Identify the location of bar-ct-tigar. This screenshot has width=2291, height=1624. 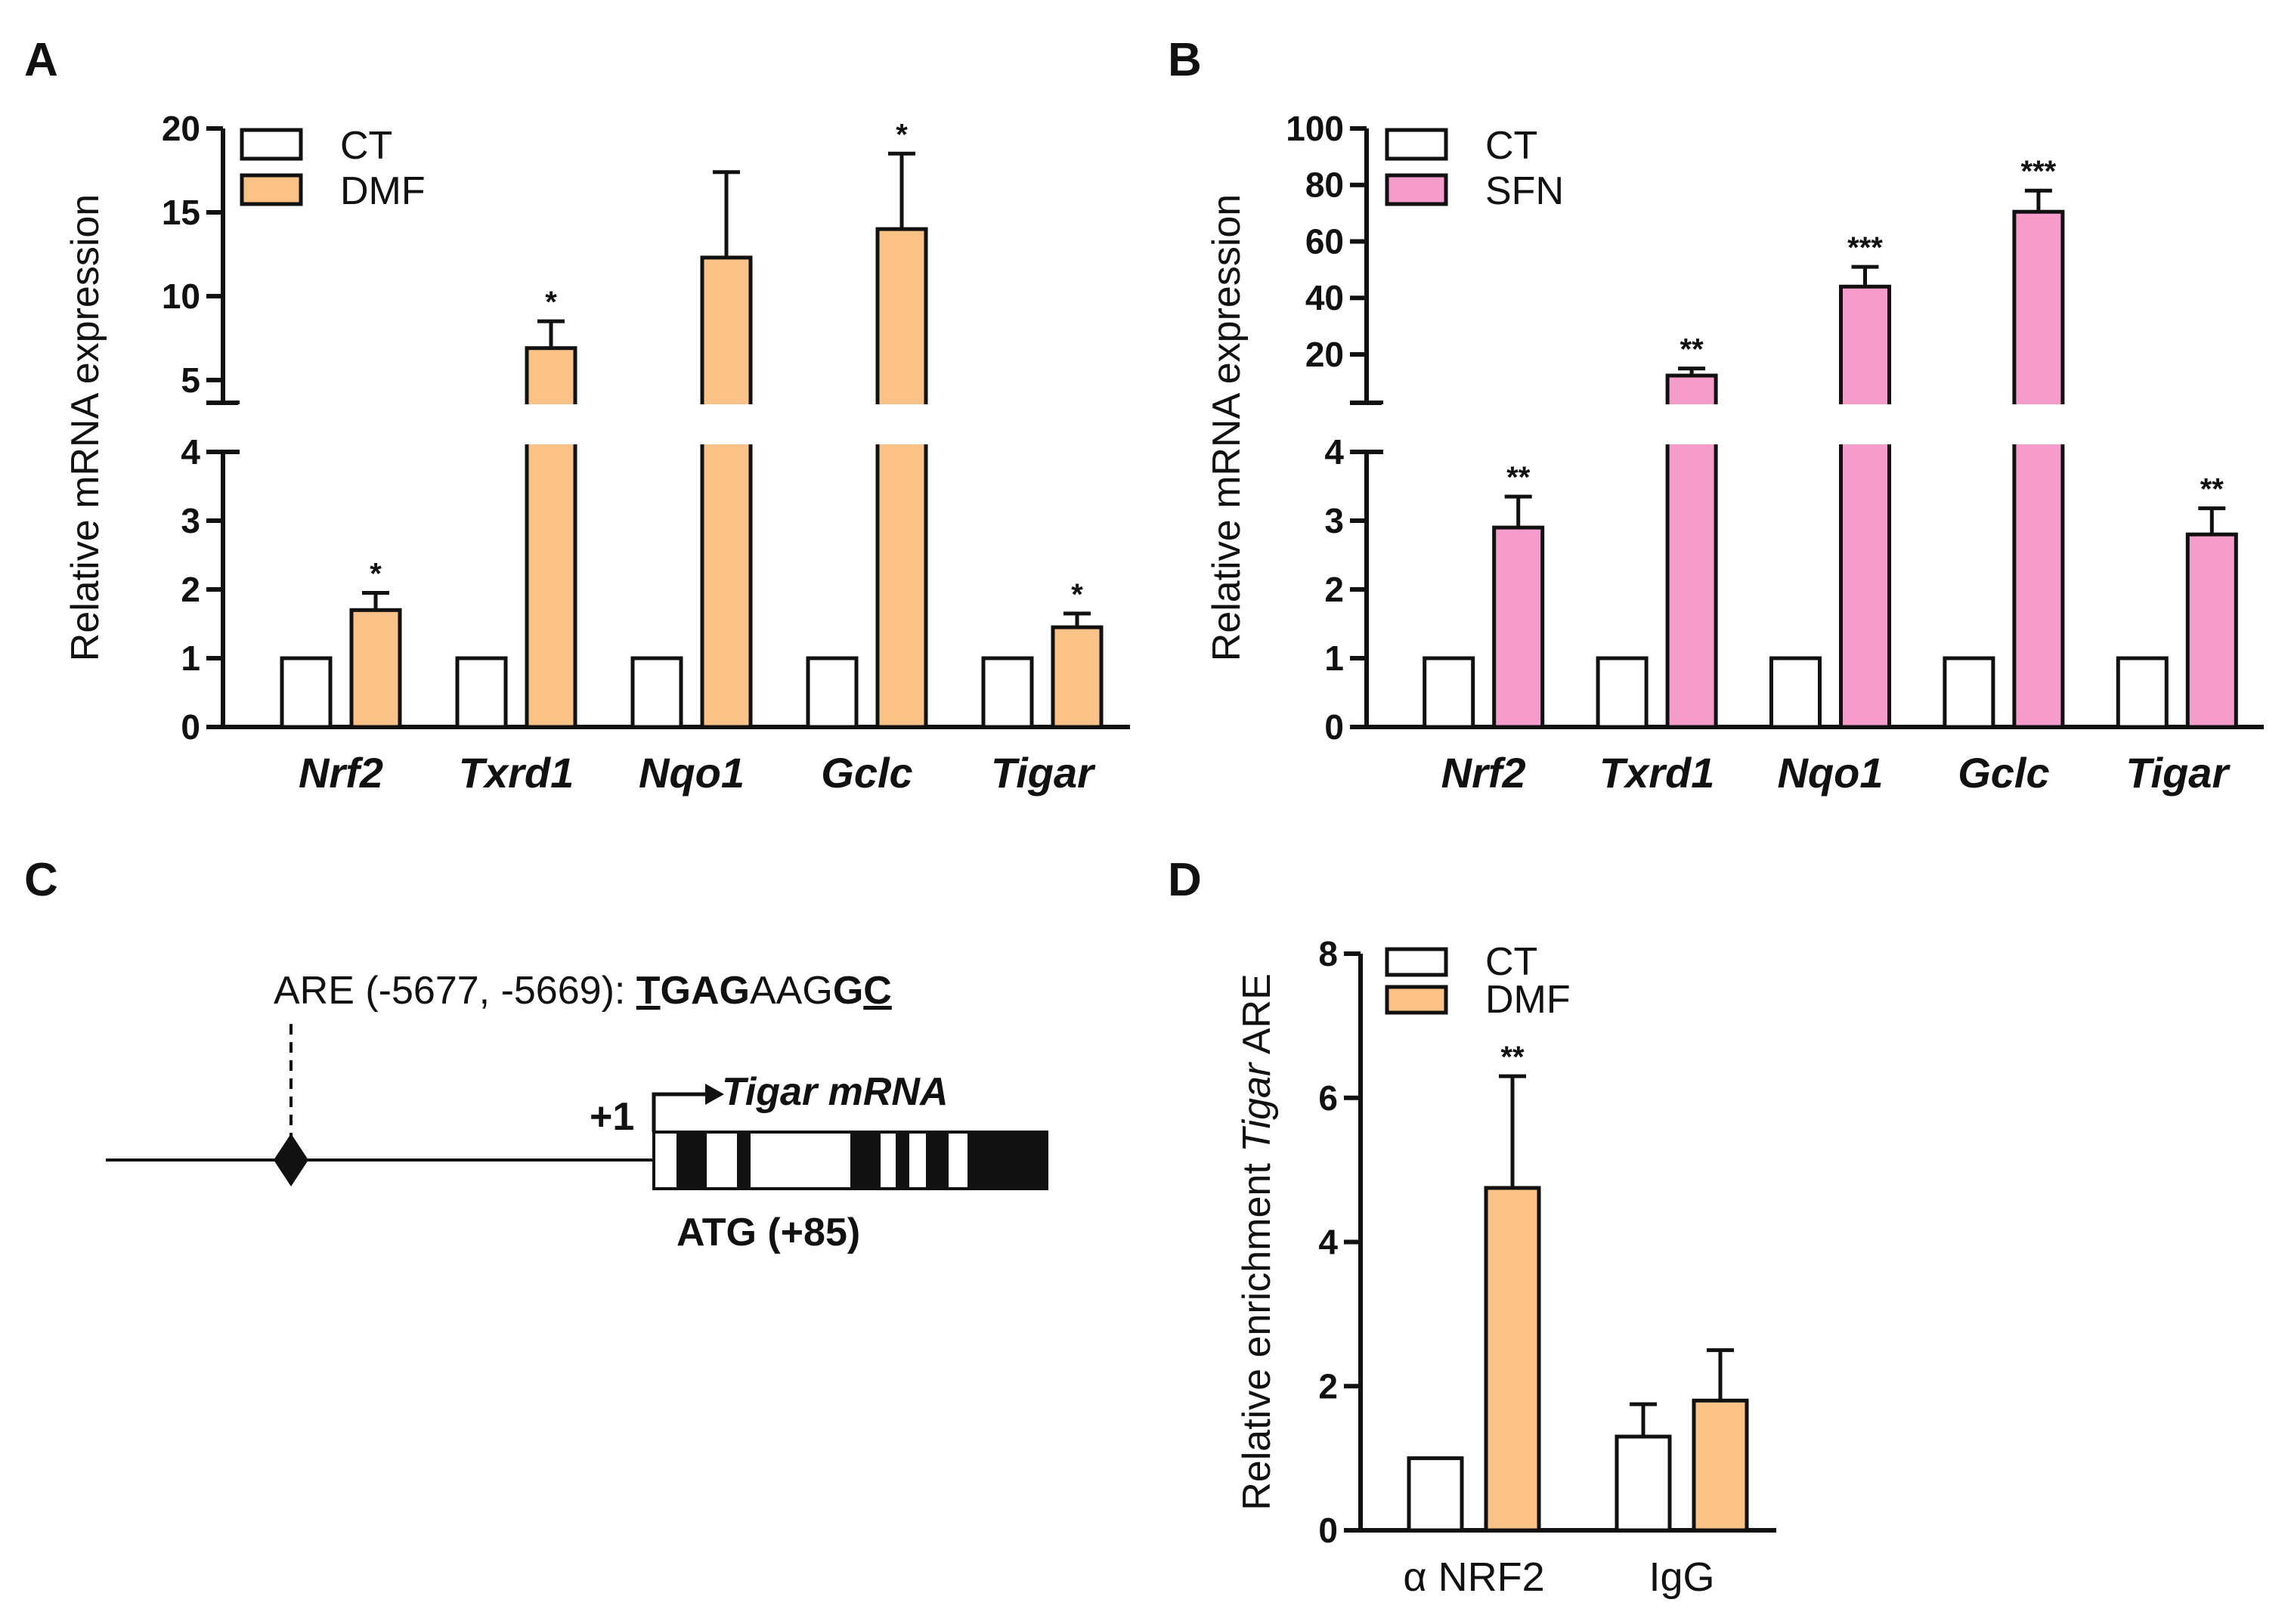
(1007, 692).